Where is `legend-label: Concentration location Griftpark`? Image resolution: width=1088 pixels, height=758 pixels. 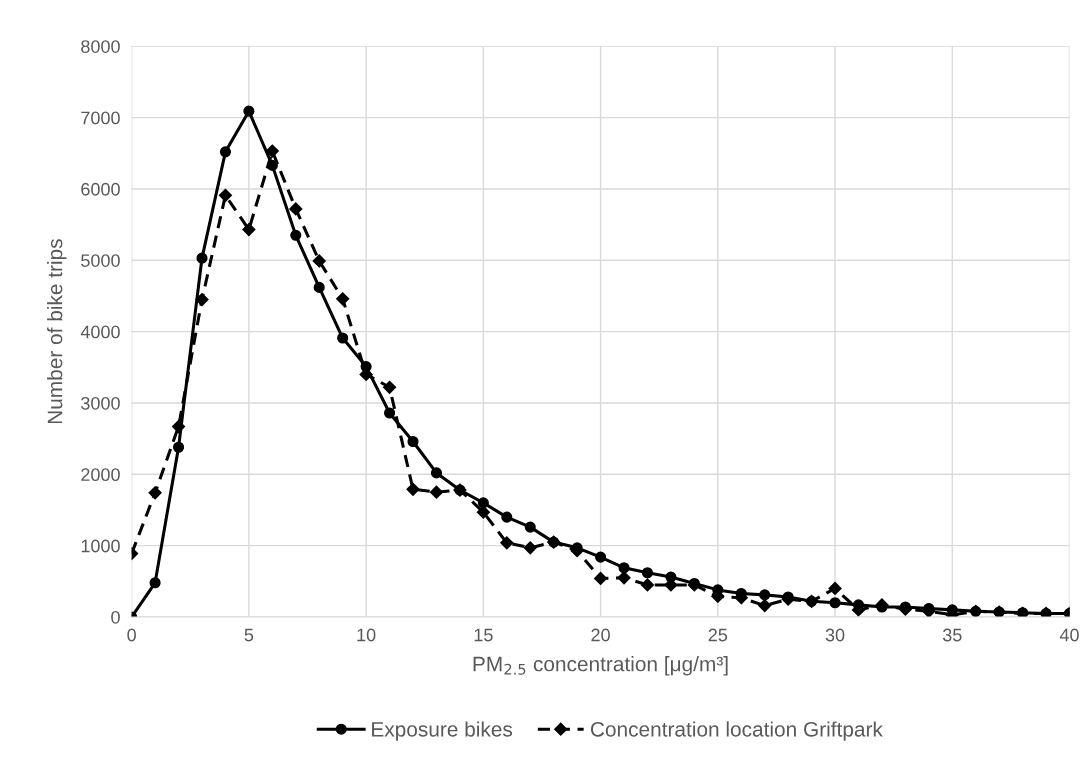 legend-label: Concentration location Griftpark is located at coordinates (736, 731).